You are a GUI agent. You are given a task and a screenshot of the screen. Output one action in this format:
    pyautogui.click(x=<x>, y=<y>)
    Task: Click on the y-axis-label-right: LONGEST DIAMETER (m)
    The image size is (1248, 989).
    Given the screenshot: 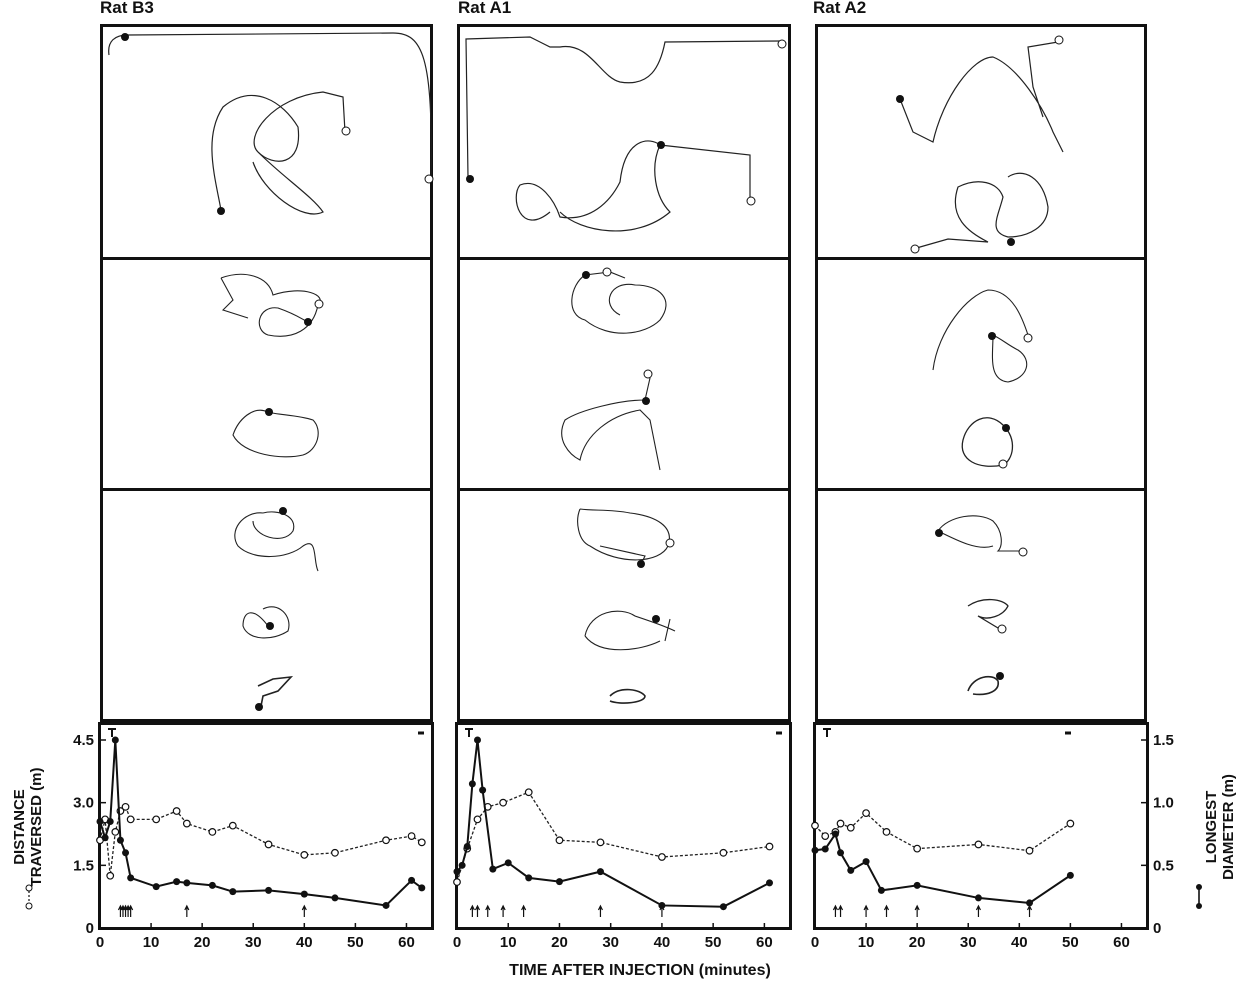 What is the action you would take?
    pyautogui.click(x=1220, y=827)
    